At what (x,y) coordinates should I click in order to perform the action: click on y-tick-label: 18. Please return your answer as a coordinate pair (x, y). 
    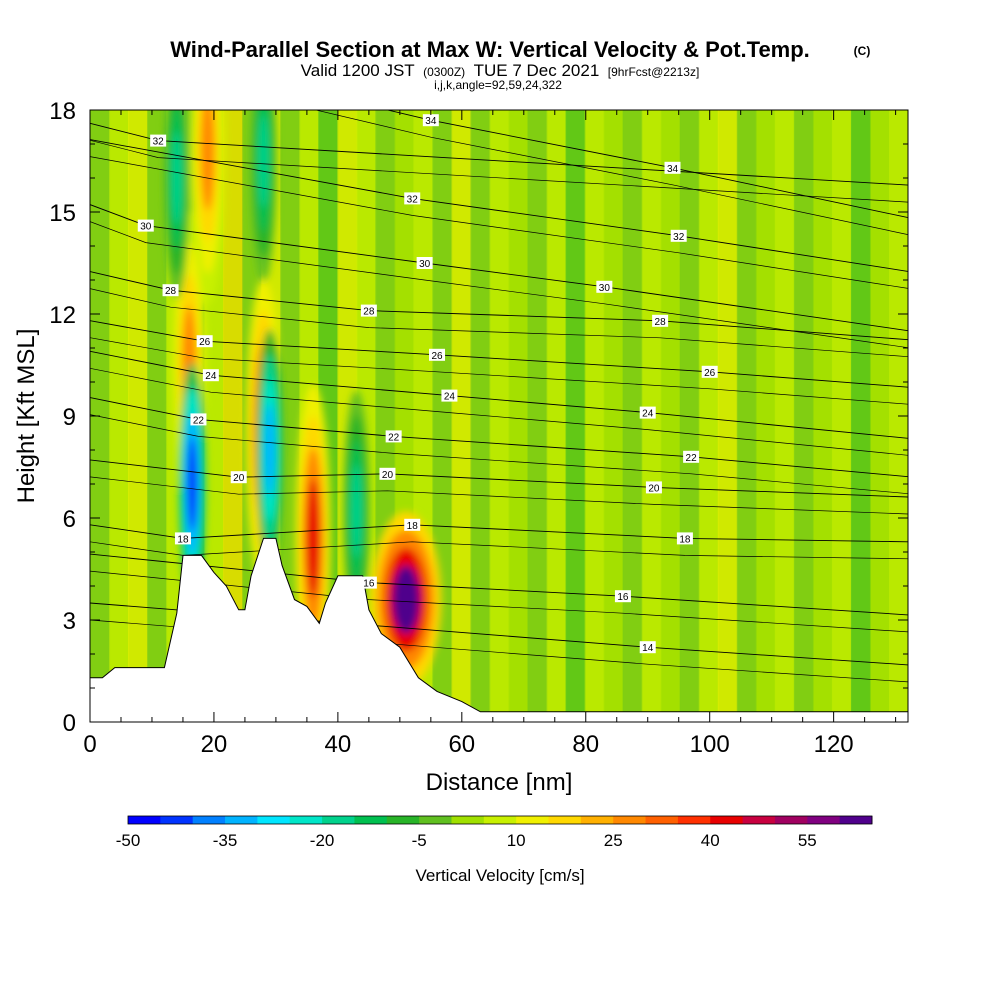
    Looking at the image, I should click on (62, 111).